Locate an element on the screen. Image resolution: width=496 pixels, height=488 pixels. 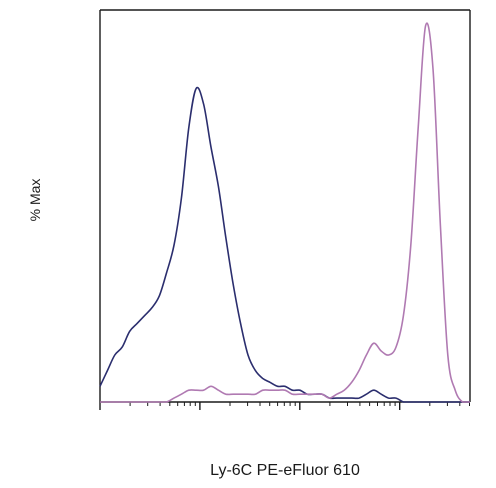
y-axis-label: % Max is located at coordinates (35, 200).